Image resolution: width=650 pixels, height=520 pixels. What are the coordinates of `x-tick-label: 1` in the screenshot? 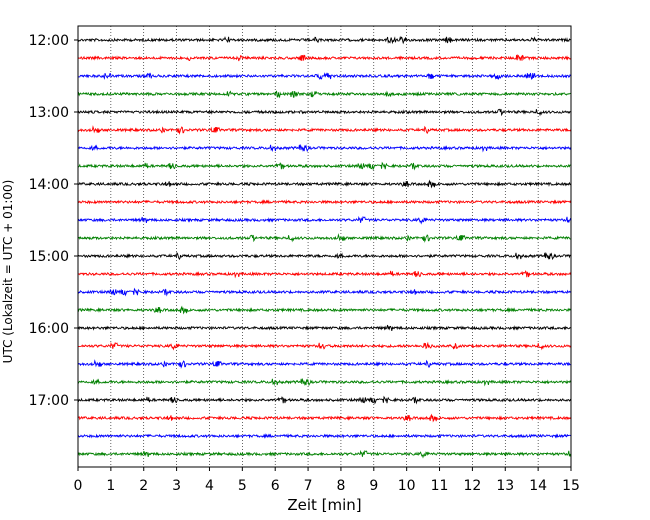 It's located at (110, 486).